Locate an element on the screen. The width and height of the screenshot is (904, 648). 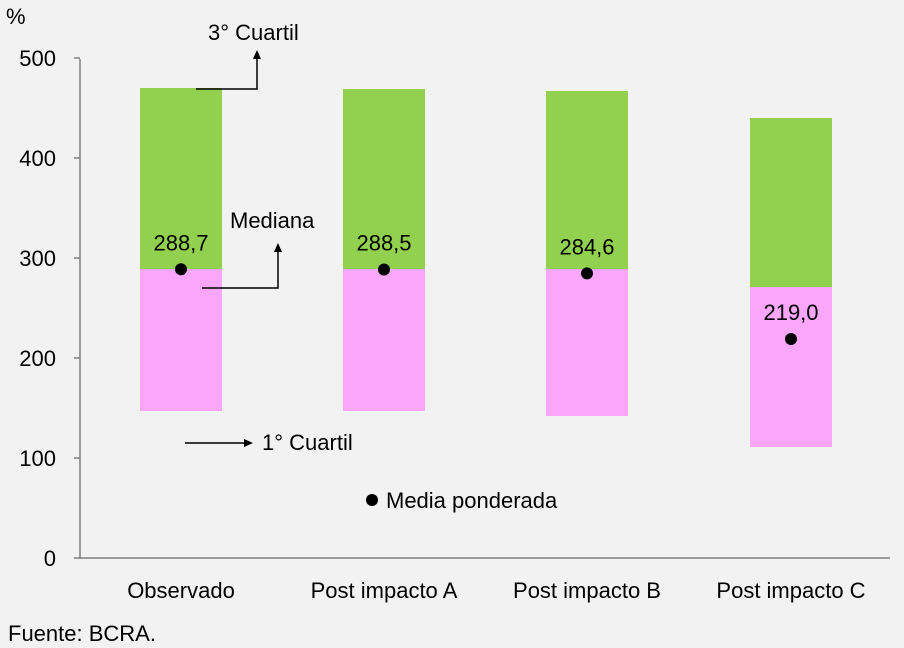
mean-data-label: 219,0 is located at coordinates (790, 312).